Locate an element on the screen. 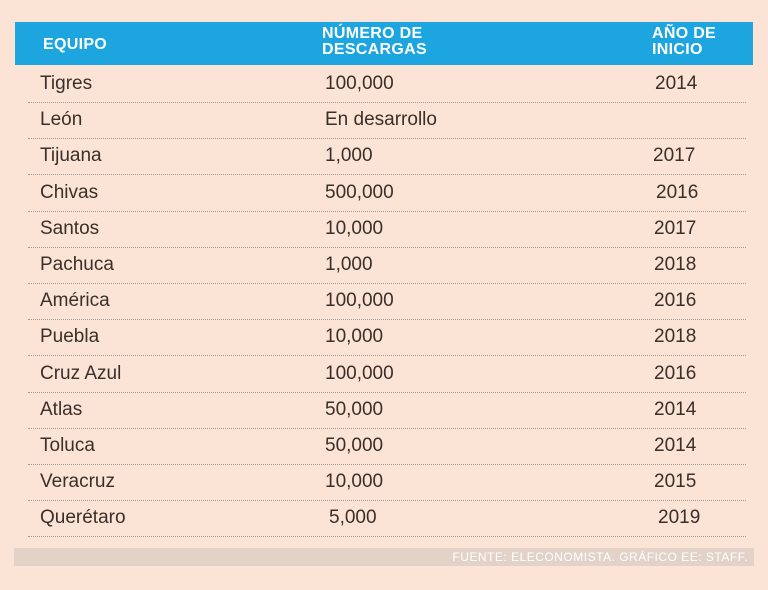 The width and height of the screenshot is (768, 590). header-downloads-line1: NÚMERO DE is located at coordinates (372, 33).